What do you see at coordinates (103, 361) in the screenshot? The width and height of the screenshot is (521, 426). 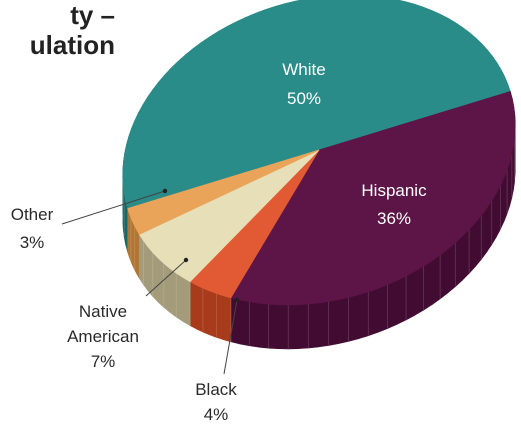 I see `native-label-pct: 7%` at bounding box center [103, 361].